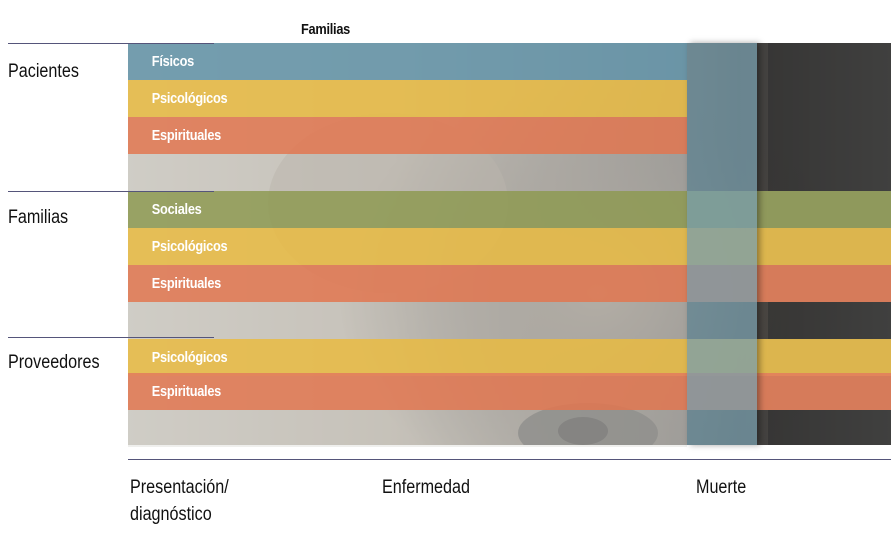  Describe the element at coordinates (54, 362) in the screenshot. I see `group-label-proveedores: Proveedores` at that location.